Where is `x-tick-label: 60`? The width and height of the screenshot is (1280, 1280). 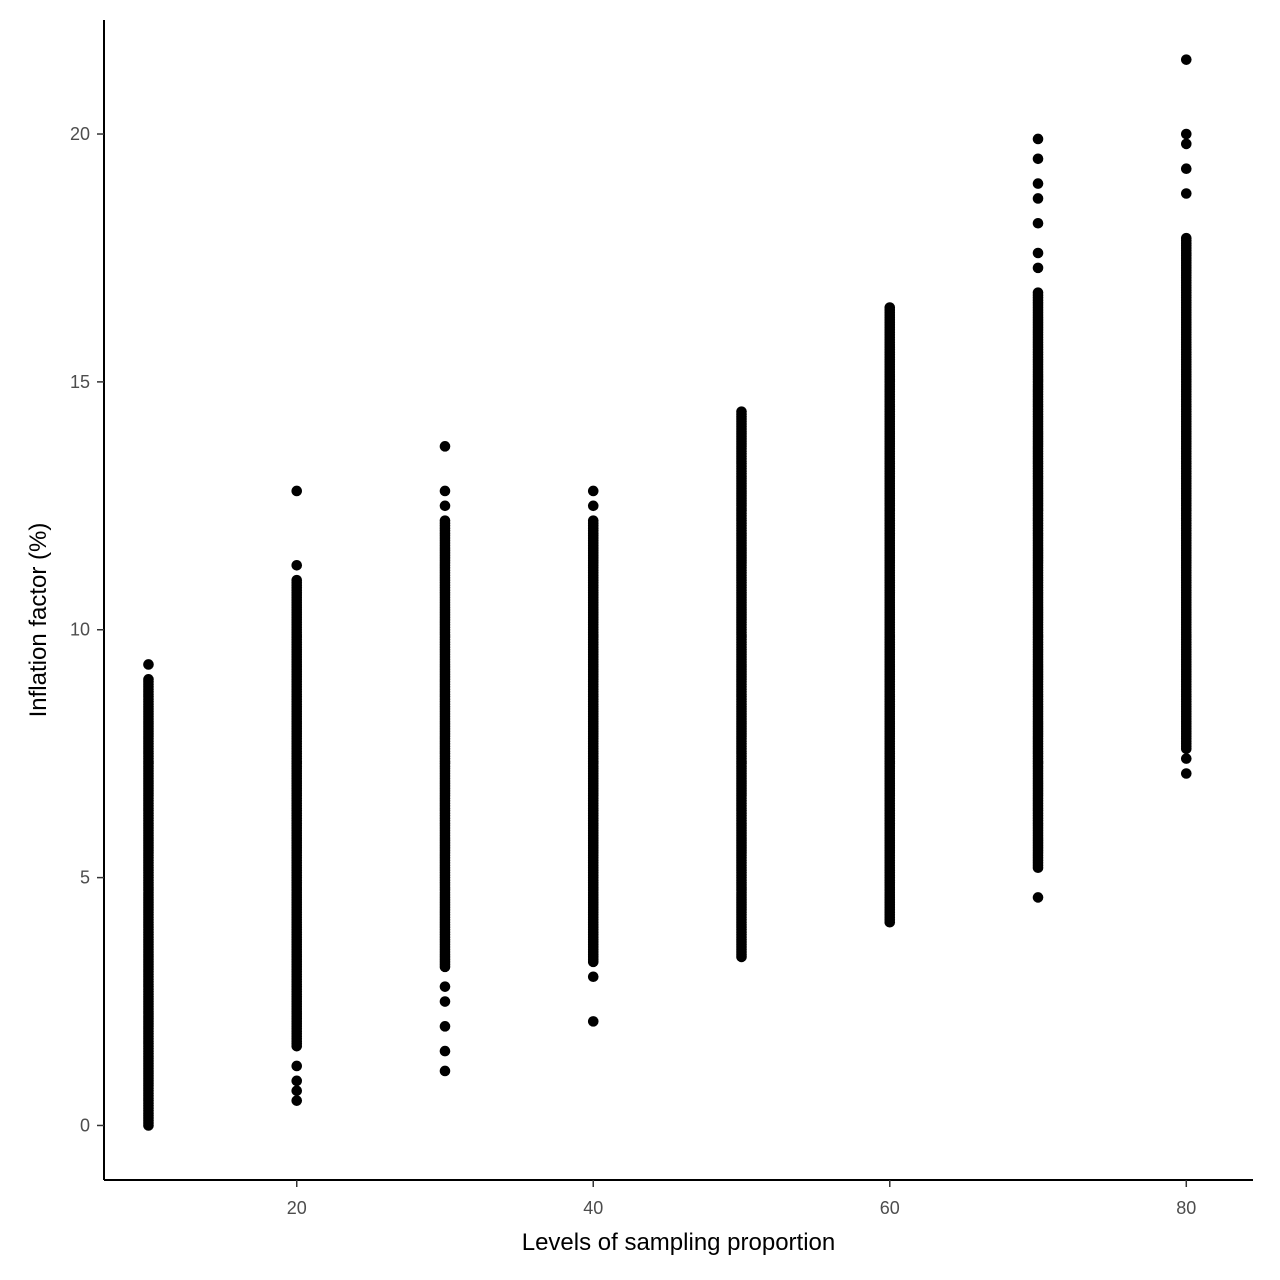 x-tick-label: 60 is located at coordinates (890, 1208).